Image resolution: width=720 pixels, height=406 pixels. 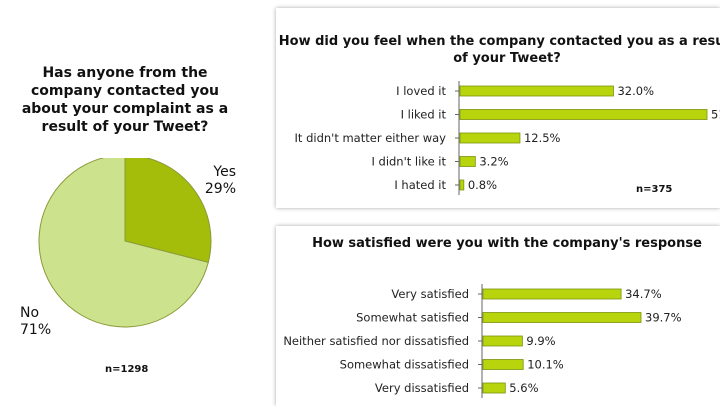 What do you see at coordinates (422, 388) in the screenshot?
I see `satisfaction-category-label: Very dissatisfied` at bounding box center [422, 388].